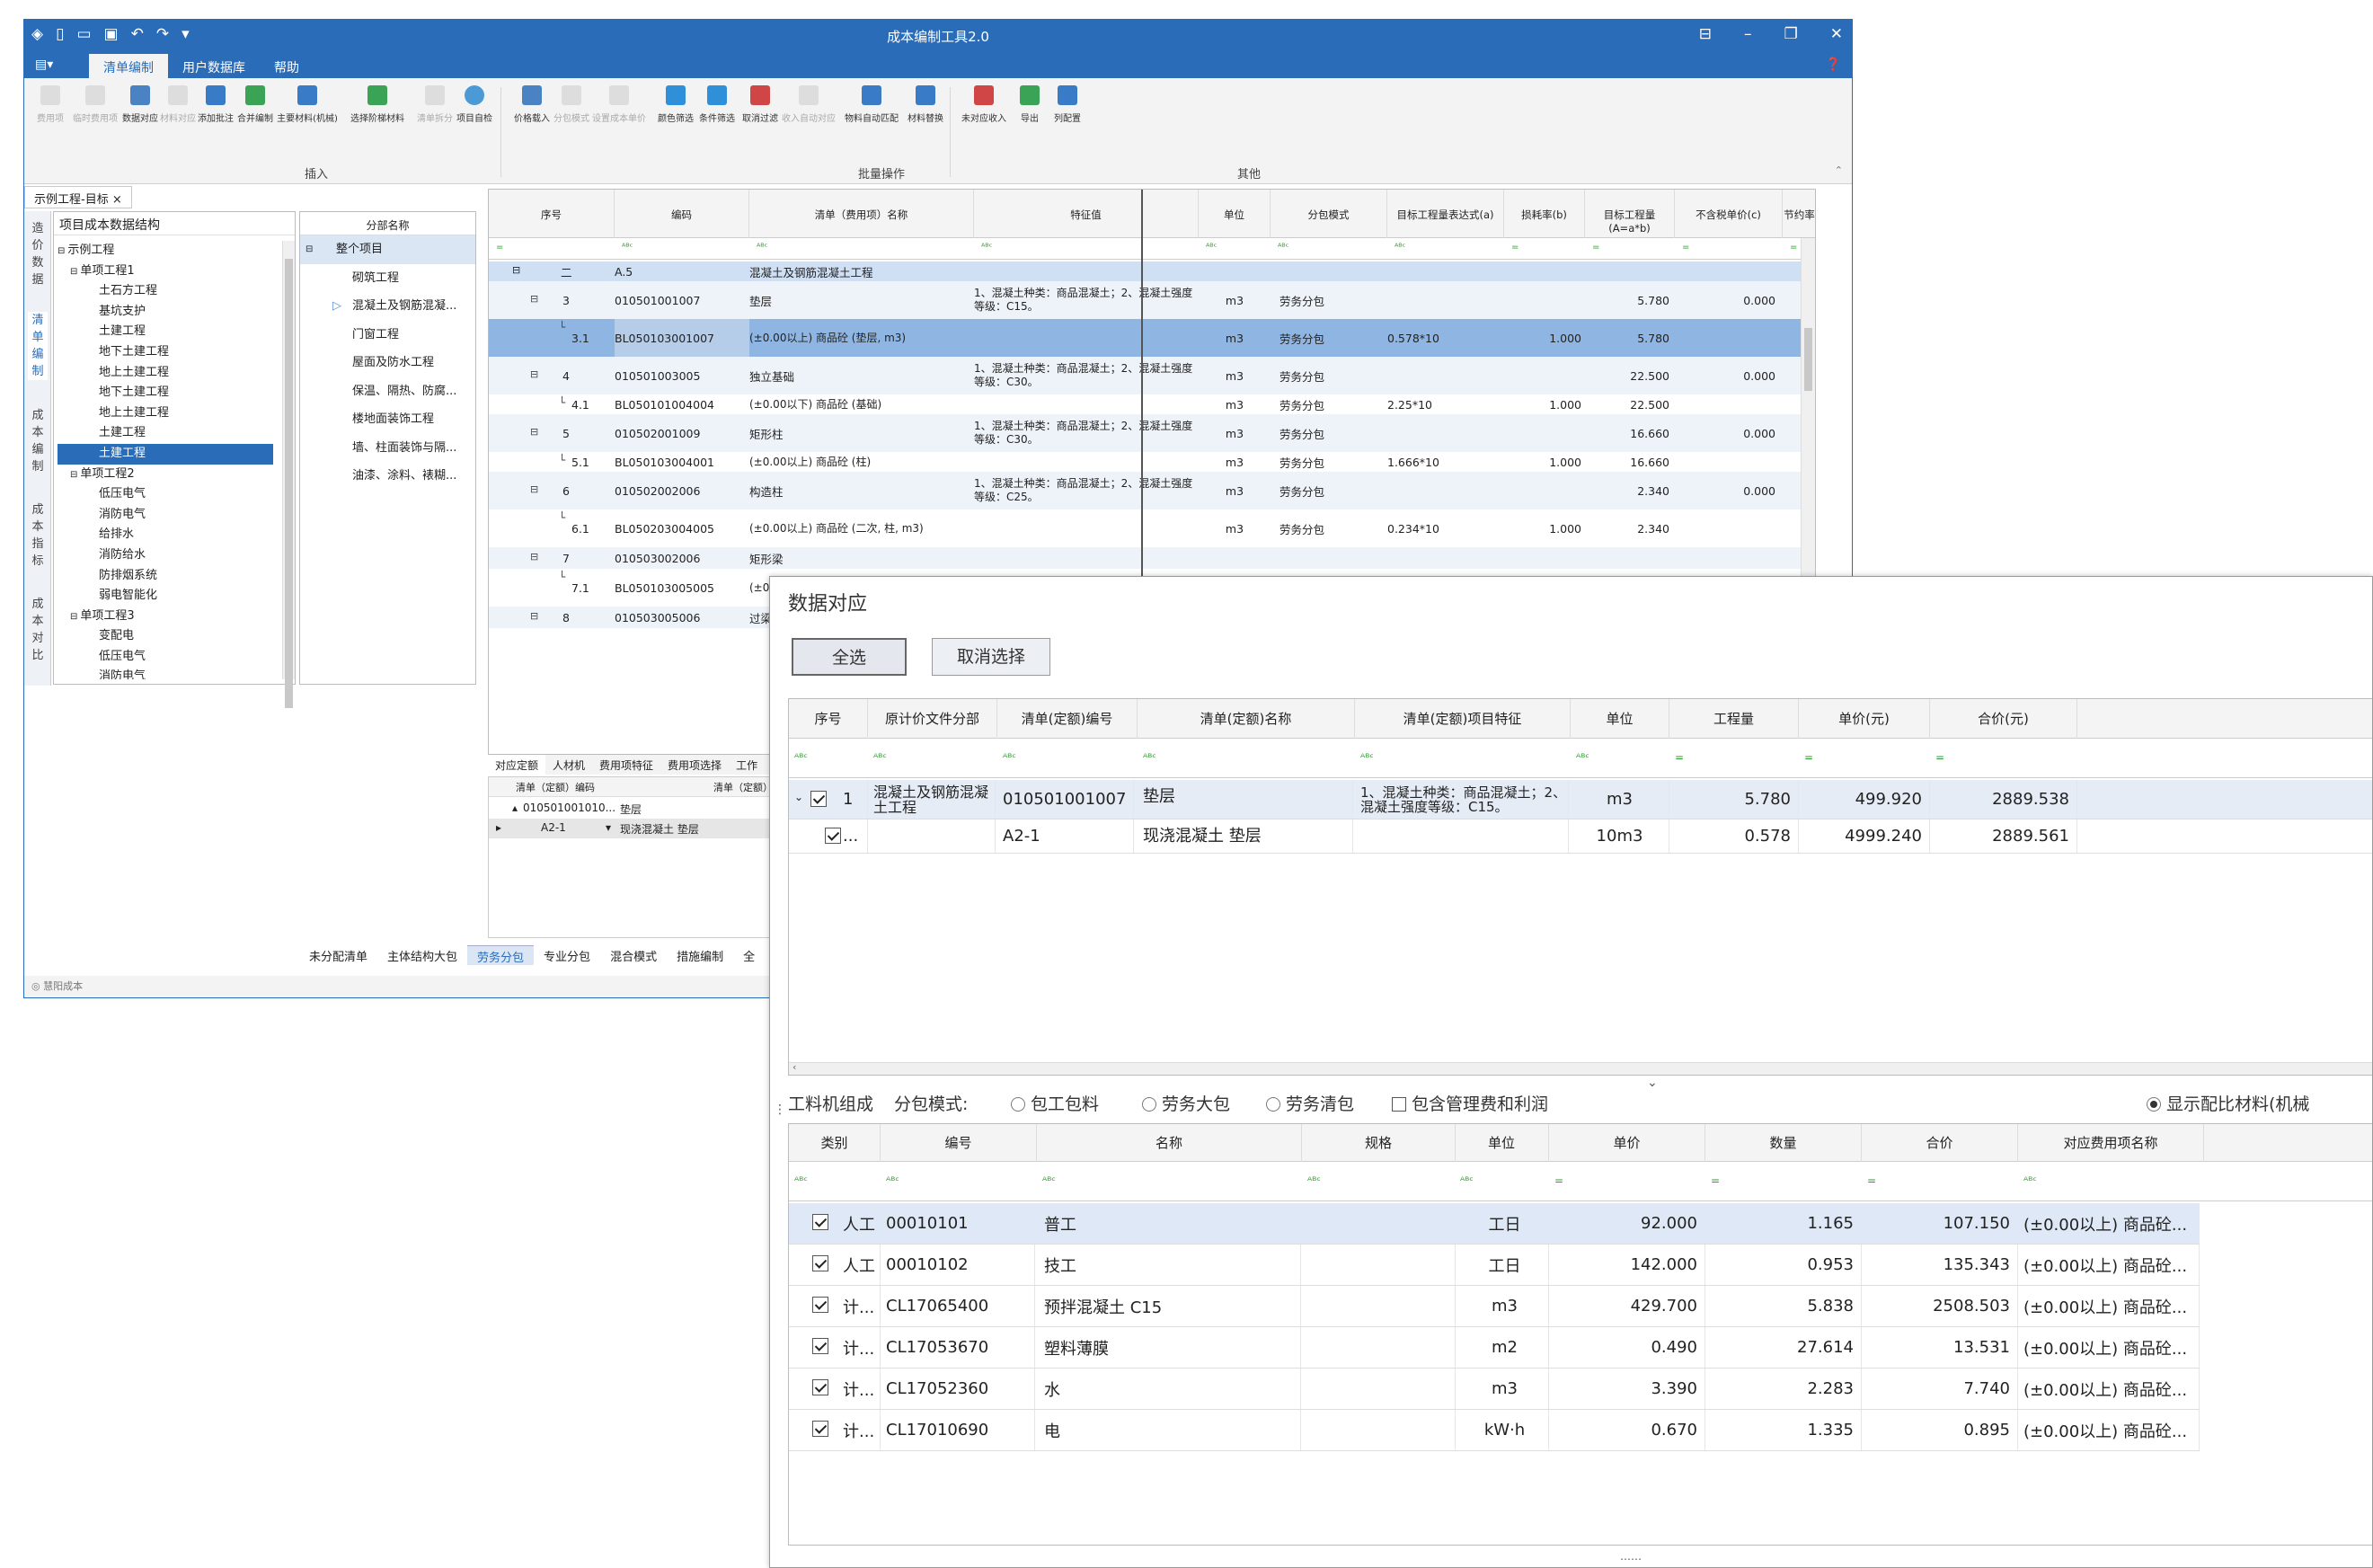  Describe the element at coordinates (1799, 214) in the screenshot. I see `bill-col-header: 节约率` at that location.